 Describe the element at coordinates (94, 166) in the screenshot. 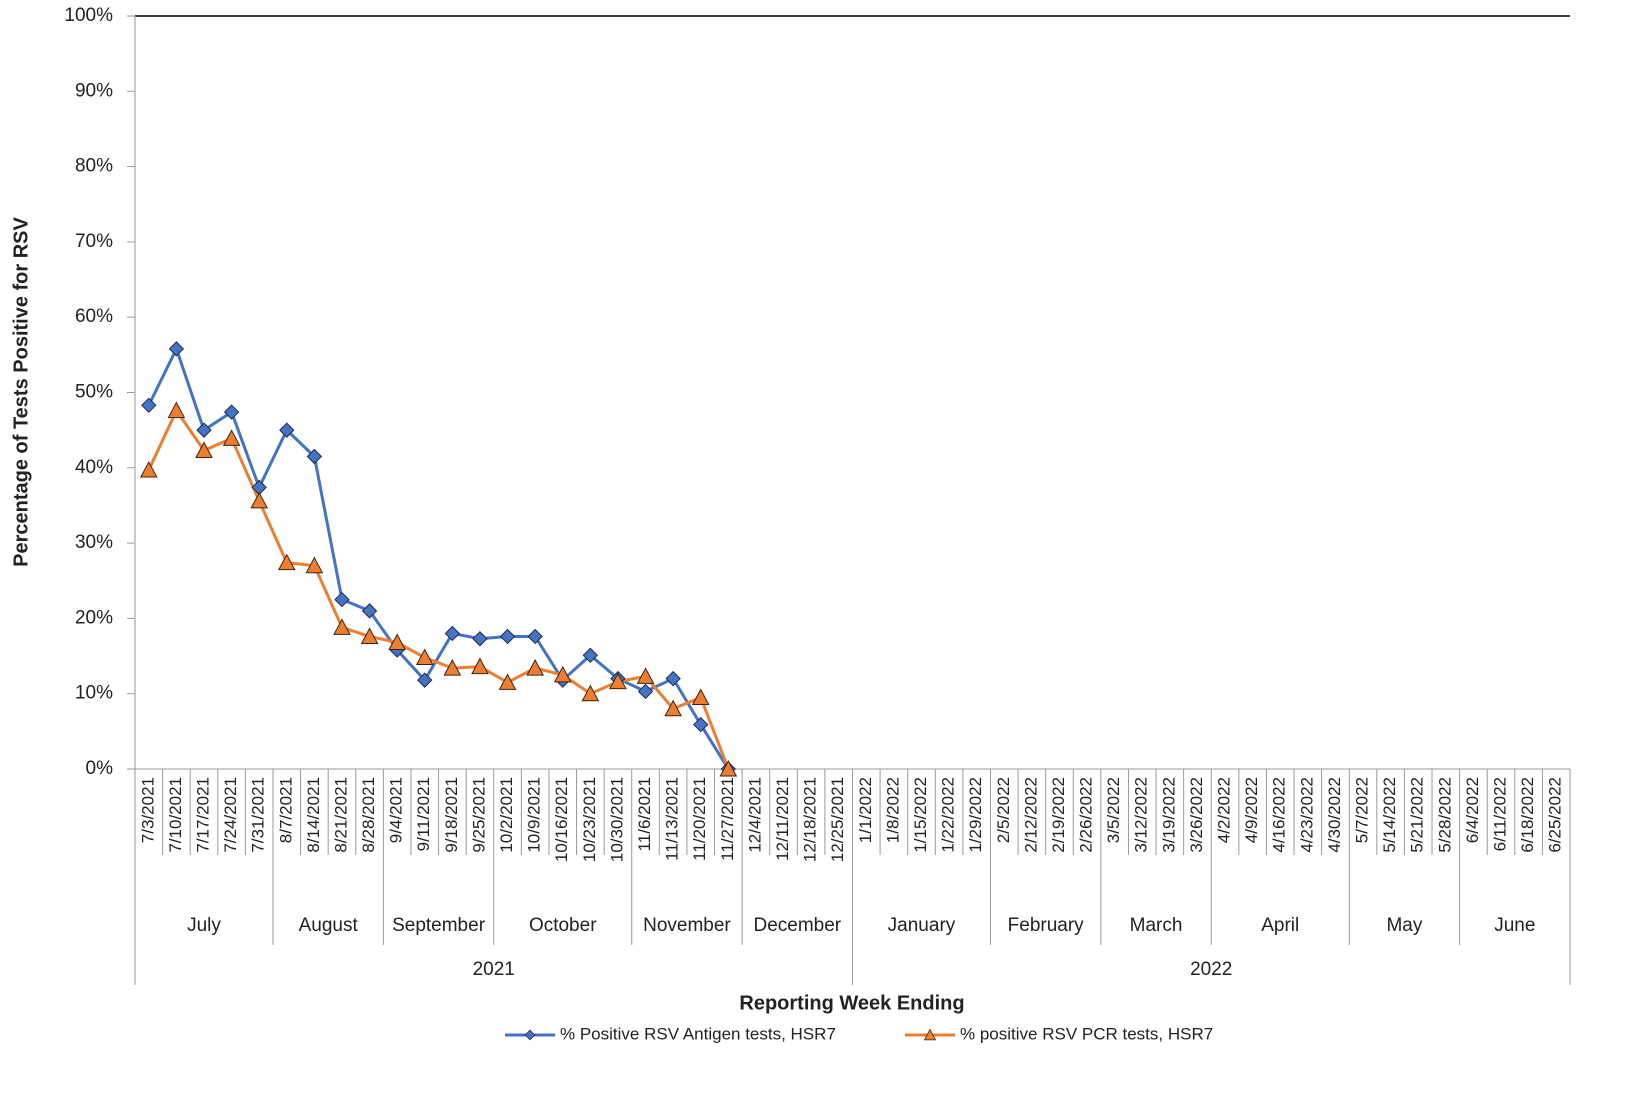

I see `y-tick-label: 80%` at that location.